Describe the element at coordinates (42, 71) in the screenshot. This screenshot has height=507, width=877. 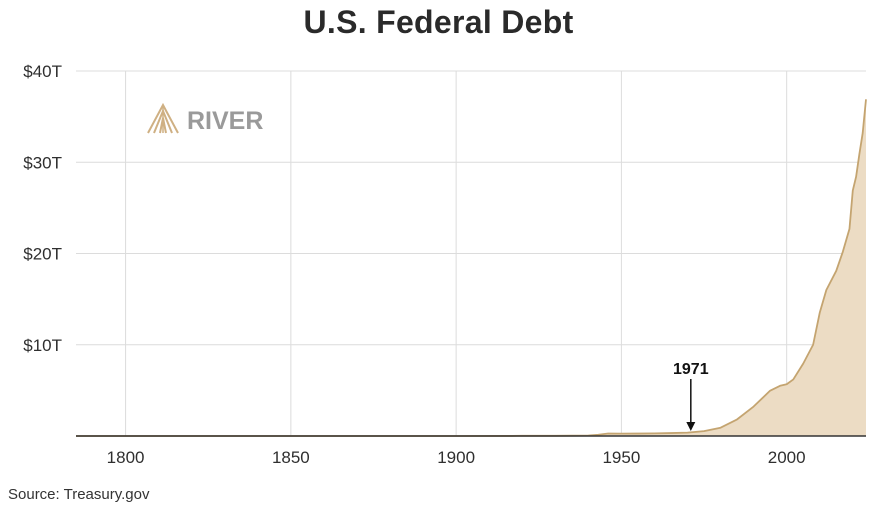
I see `y-tick-label: $40T` at that location.